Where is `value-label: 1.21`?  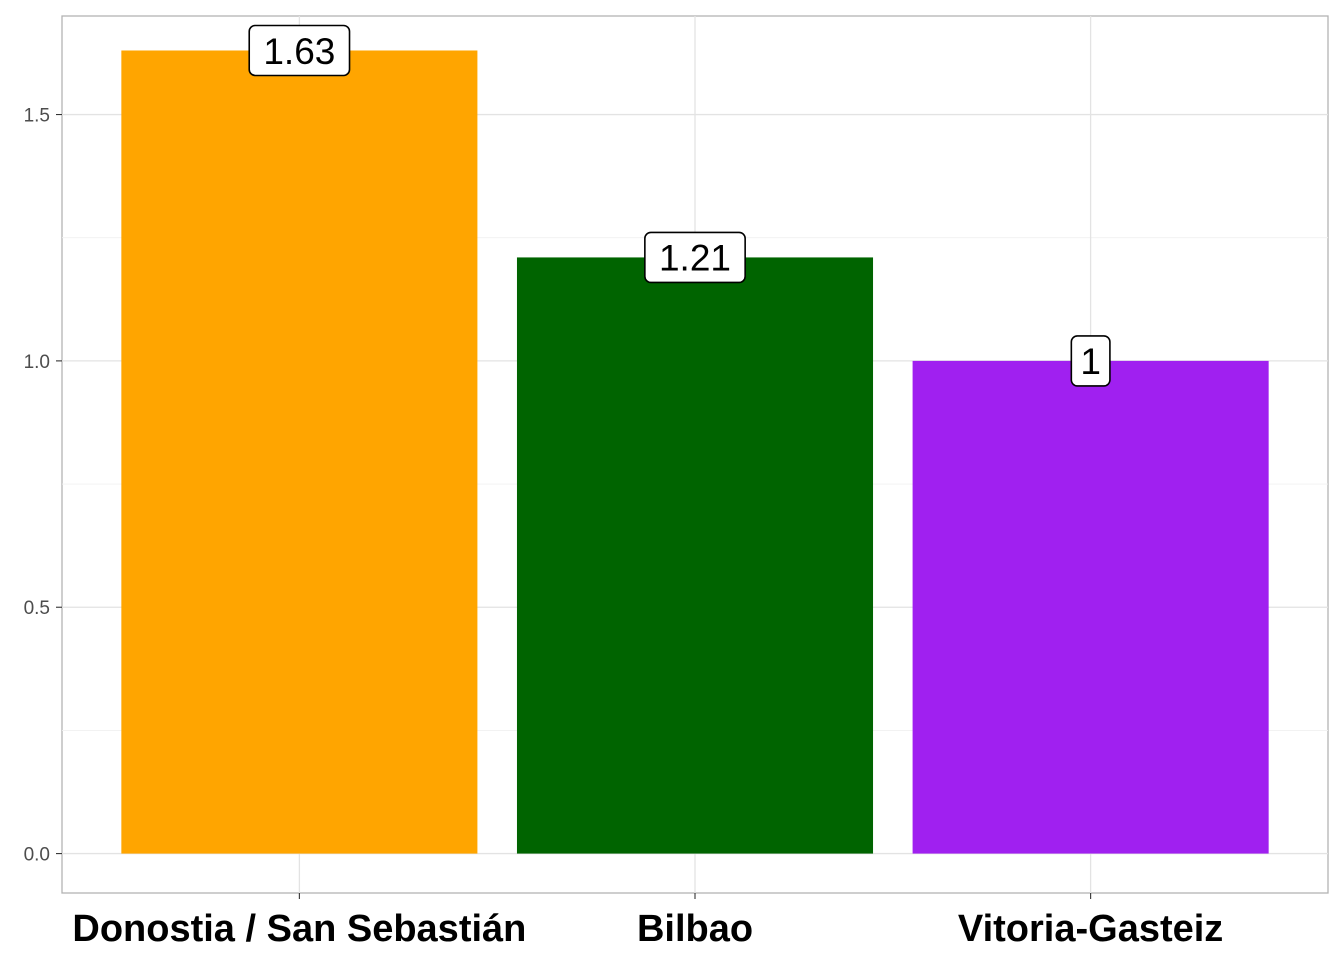
value-label: 1.21 is located at coordinates (695, 258).